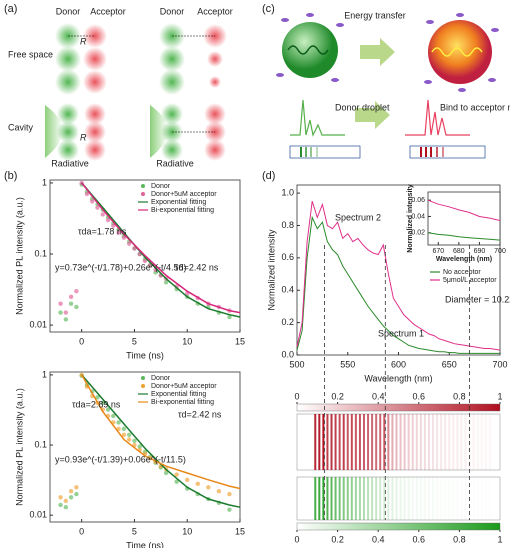 This screenshot has height=548, width=510. I want to click on scale-tick-label: 0, so click(296, 539).